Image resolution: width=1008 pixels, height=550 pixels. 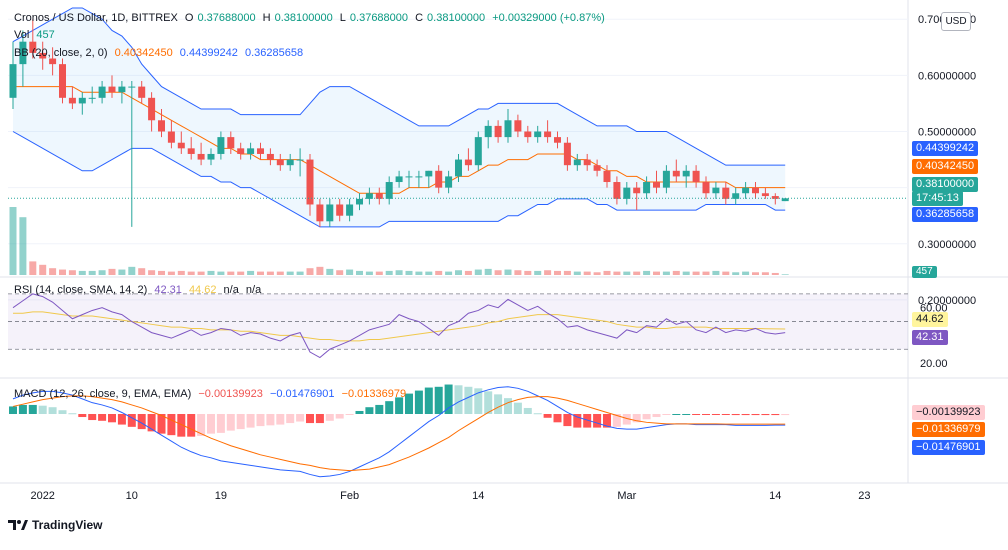 What do you see at coordinates (948, 429) in the screenshot?
I see `macd-signal-tag: −0.01336979` at bounding box center [948, 429].